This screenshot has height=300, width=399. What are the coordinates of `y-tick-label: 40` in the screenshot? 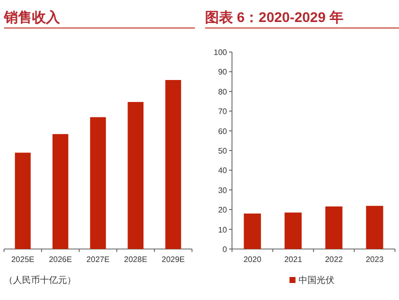 It's located at (223, 171).